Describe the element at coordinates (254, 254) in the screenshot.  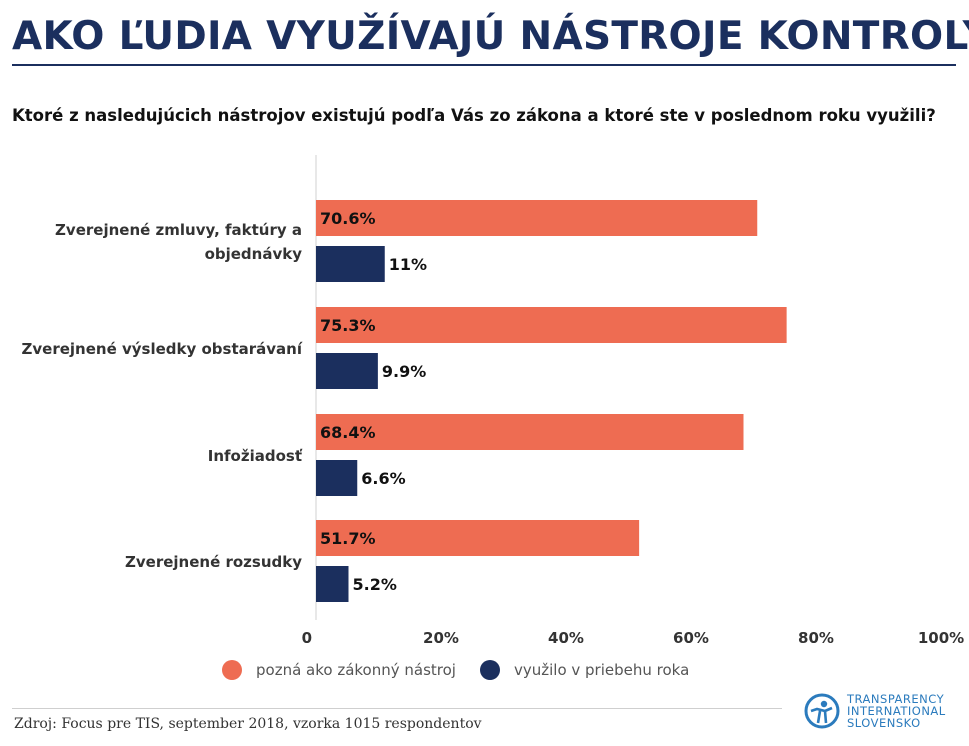
I see `category-label-0-line-1: objednávky` at that location.